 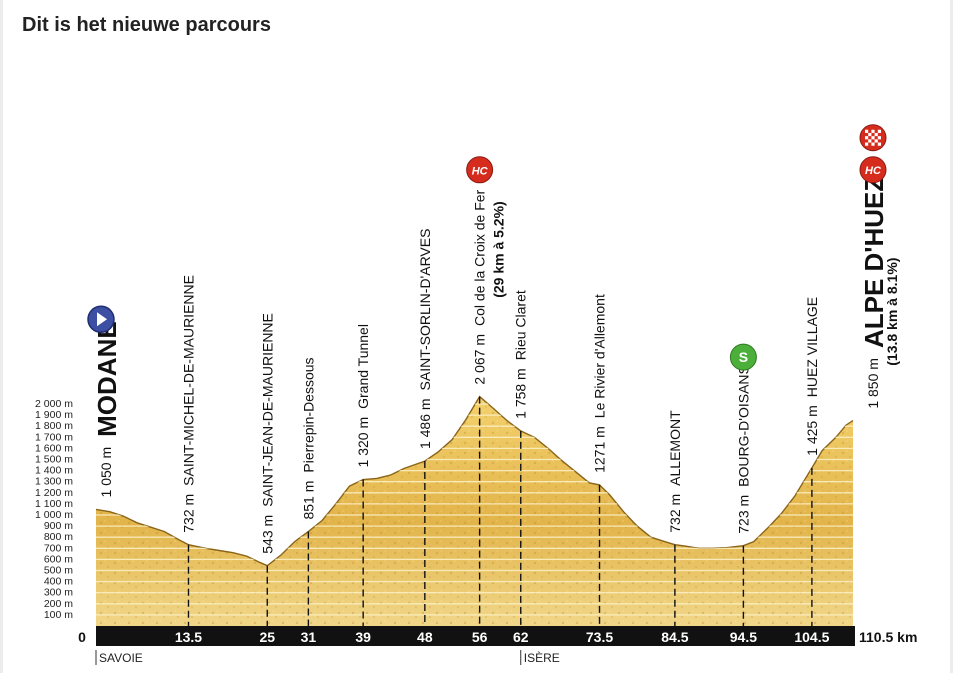 What do you see at coordinates (521, 393) in the screenshot?
I see `altitude-label: 1 758 m` at bounding box center [521, 393].